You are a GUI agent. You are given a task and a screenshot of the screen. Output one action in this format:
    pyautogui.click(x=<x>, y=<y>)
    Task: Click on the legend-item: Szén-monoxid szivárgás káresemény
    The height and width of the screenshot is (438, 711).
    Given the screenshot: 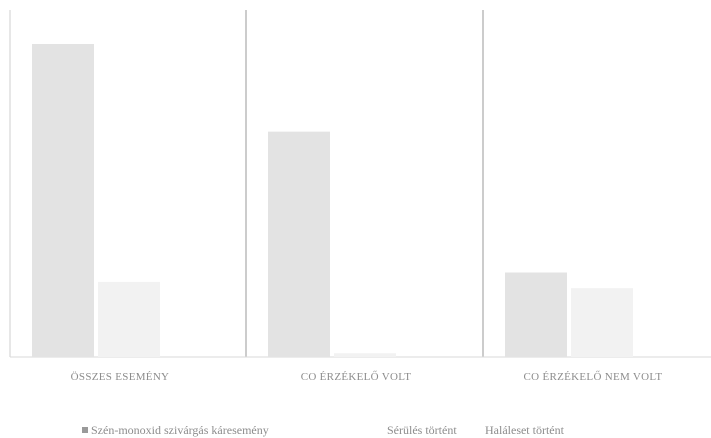 What is the action you would take?
    pyautogui.click(x=175, y=430)
    